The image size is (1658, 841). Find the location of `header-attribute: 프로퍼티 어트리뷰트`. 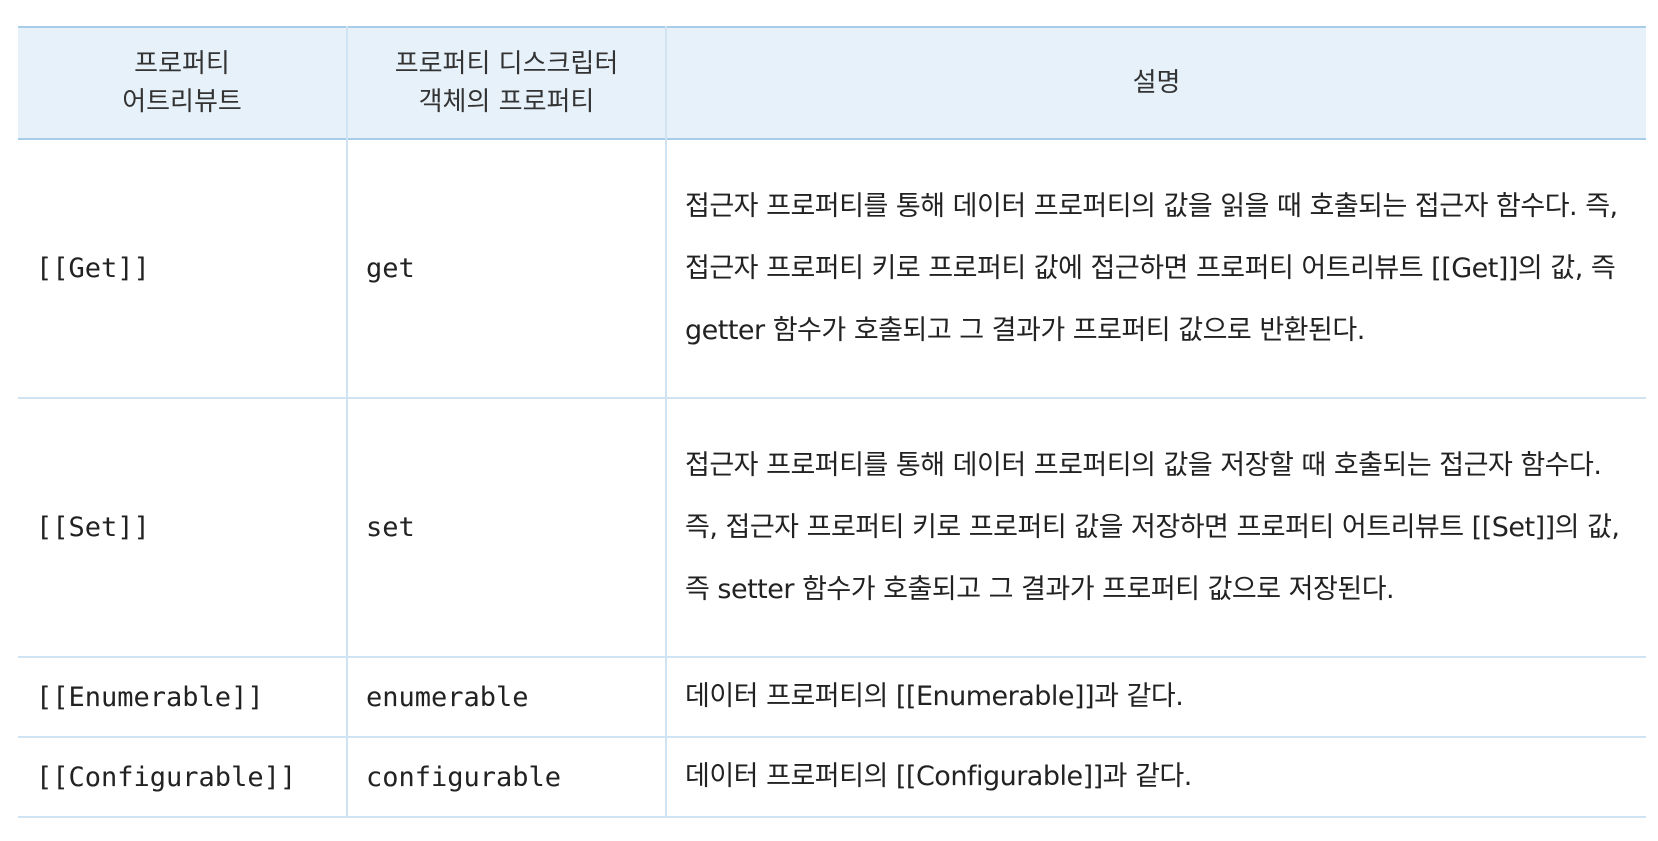

header-attribute: 프로퍼티 어트리뷰트 is located at coordinates (182, 83).